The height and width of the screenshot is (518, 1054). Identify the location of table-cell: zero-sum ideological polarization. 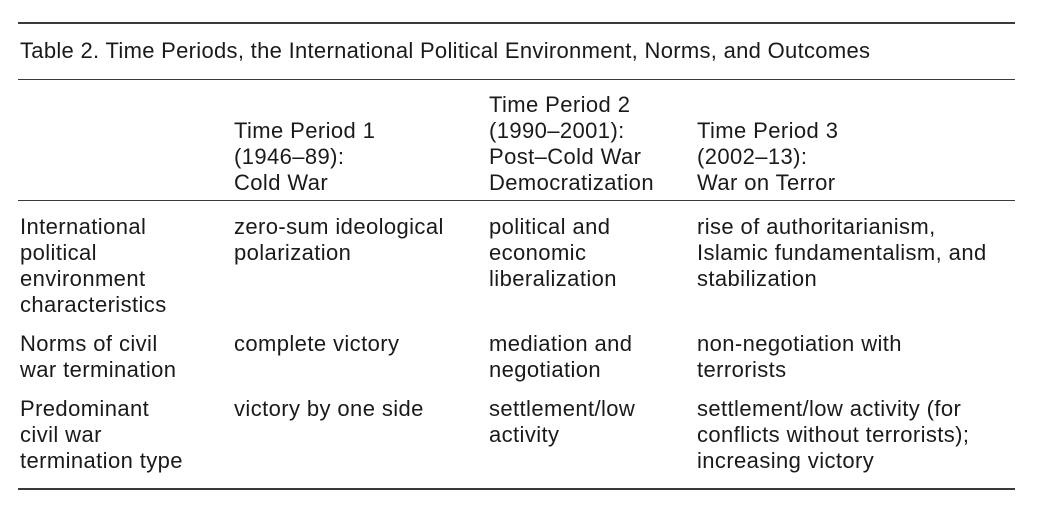
(339, 239).